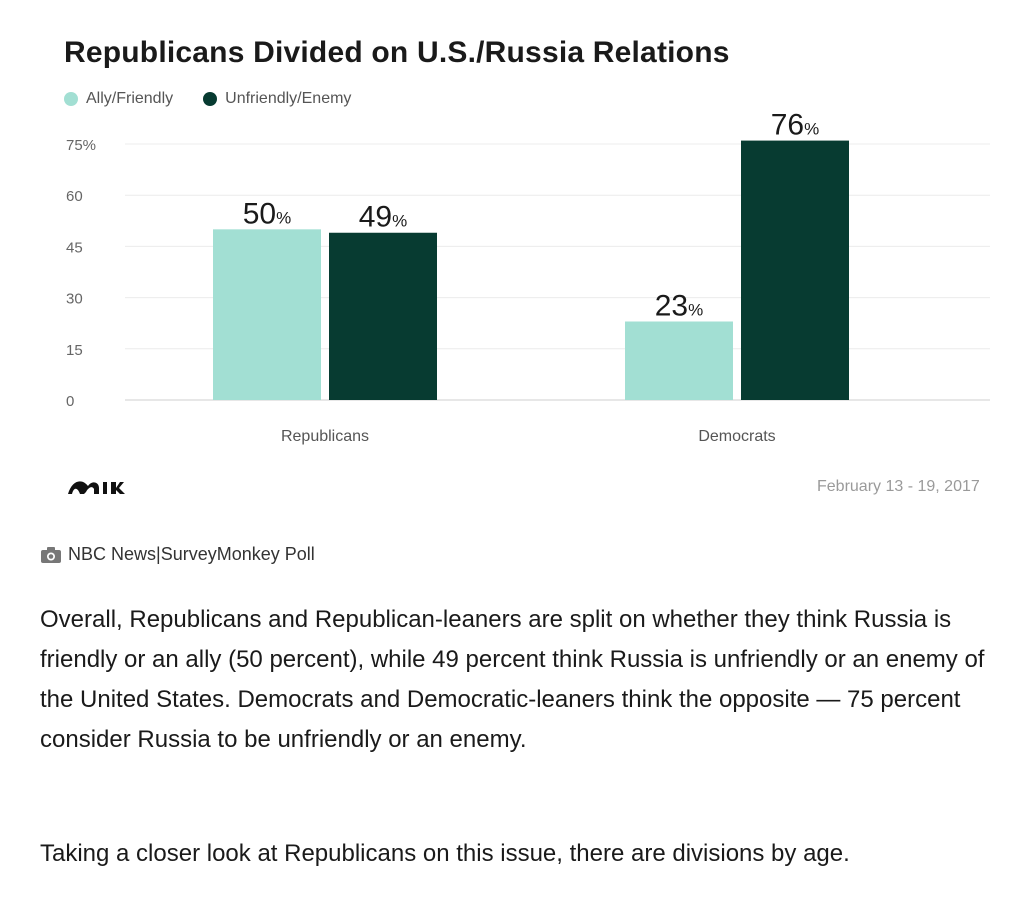 The image size is (1024, 906). Describe the element at coordinates (71, 99) in the screenshot. I see `legend-swatch-ally` at that location.